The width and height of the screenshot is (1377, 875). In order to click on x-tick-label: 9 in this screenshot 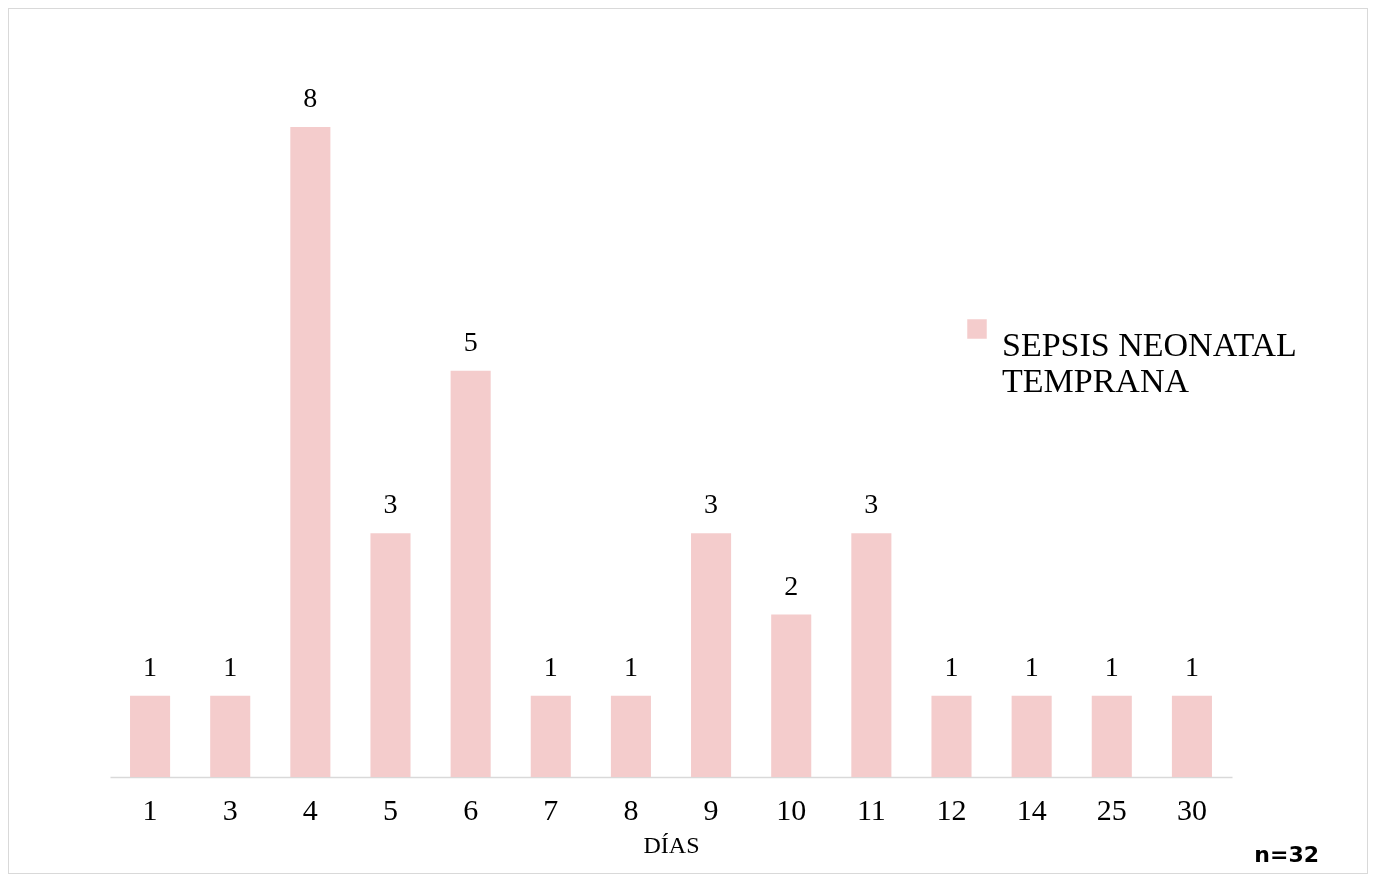, I will do `click(711, 809)`.